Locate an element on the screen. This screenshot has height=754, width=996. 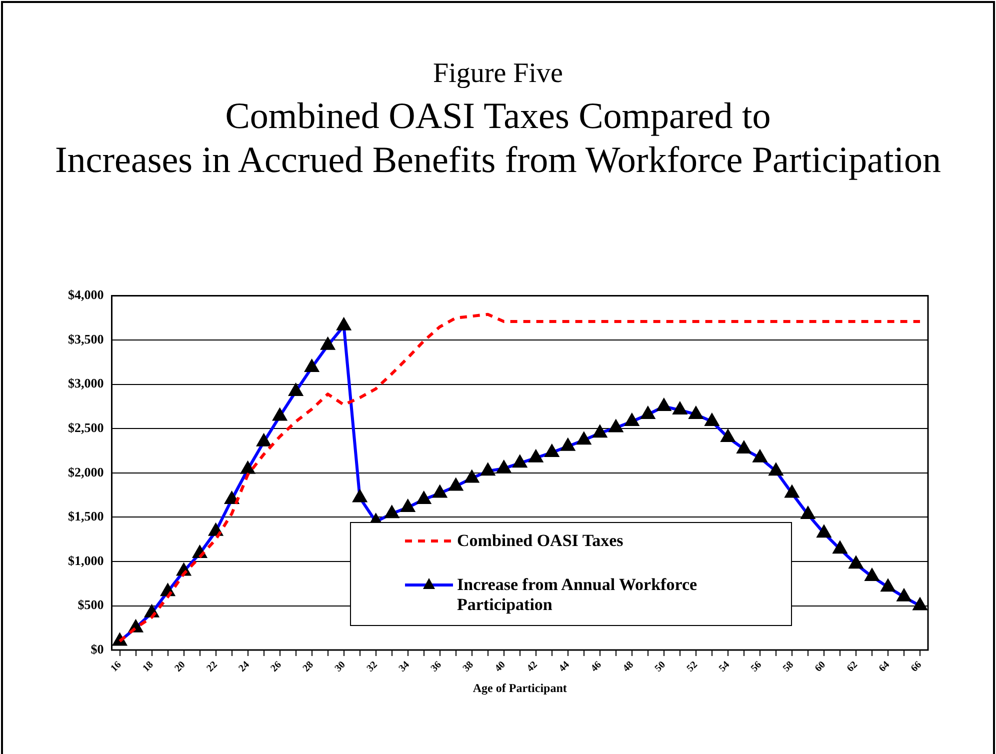
x-tick-label: 58 is located at coordinates (788, 666).